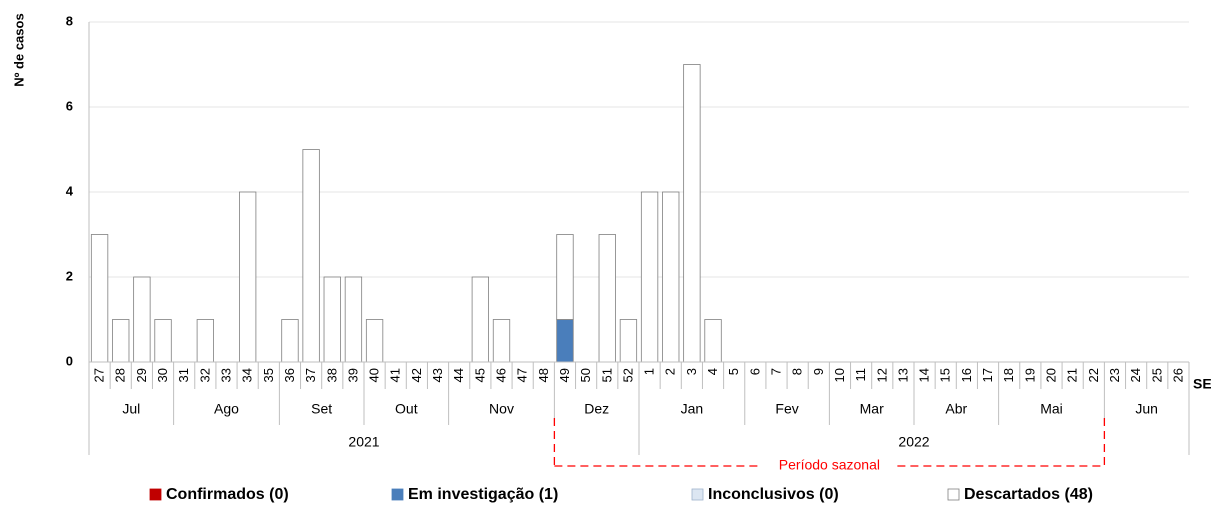  I want to click on x-tick-label: 5, so click(733, 371).